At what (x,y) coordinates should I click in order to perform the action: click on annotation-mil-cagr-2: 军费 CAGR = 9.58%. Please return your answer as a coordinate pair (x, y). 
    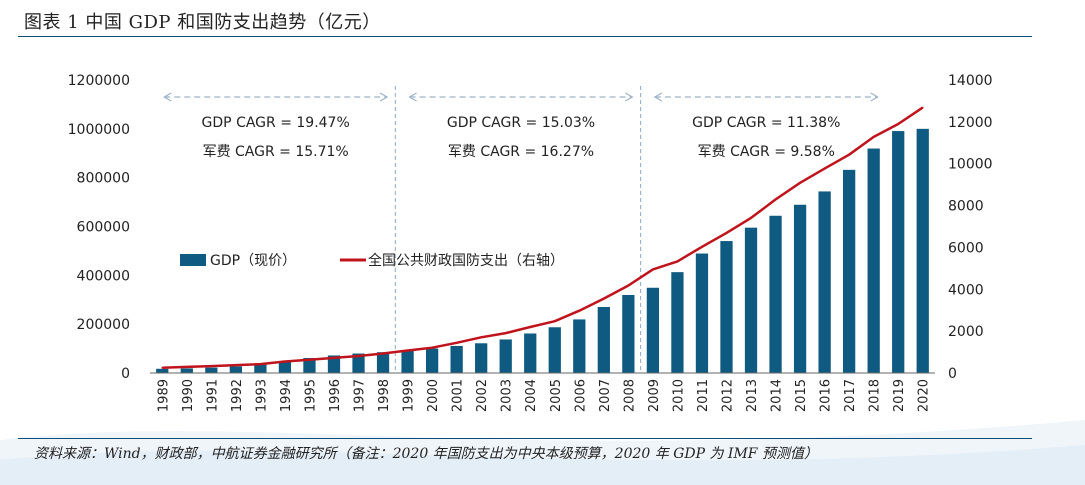
    Looking at the image, I should click on (766, 152).